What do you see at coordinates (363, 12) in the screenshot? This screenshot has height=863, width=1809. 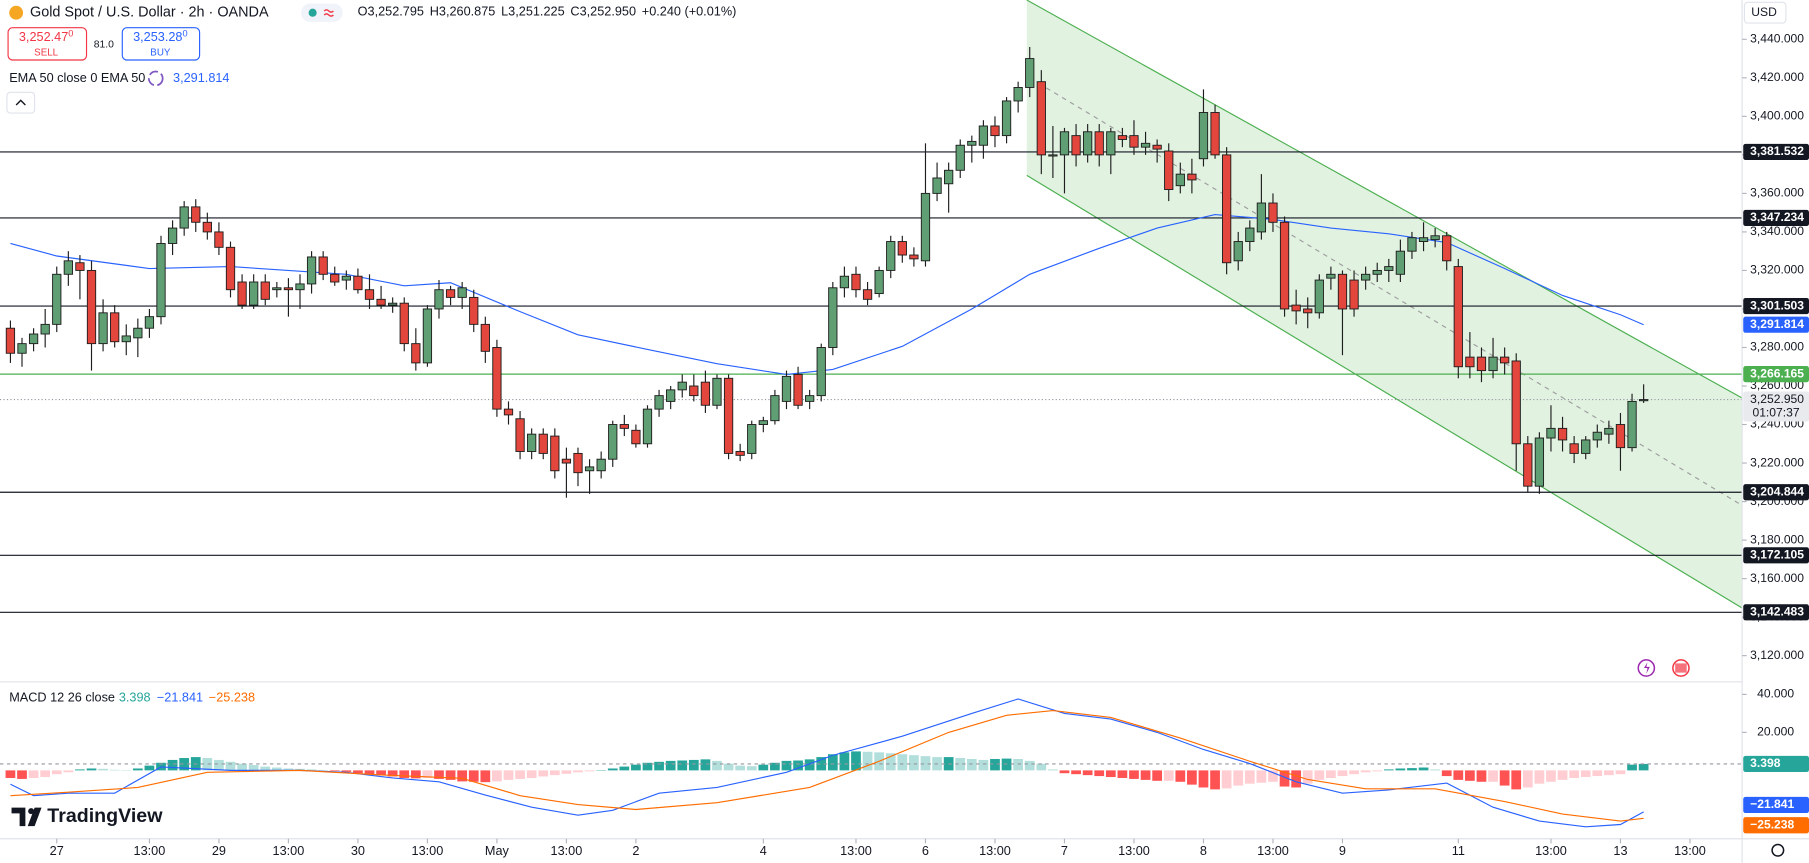 I see `ohlc-key: O` at bounding box center [363, 12].